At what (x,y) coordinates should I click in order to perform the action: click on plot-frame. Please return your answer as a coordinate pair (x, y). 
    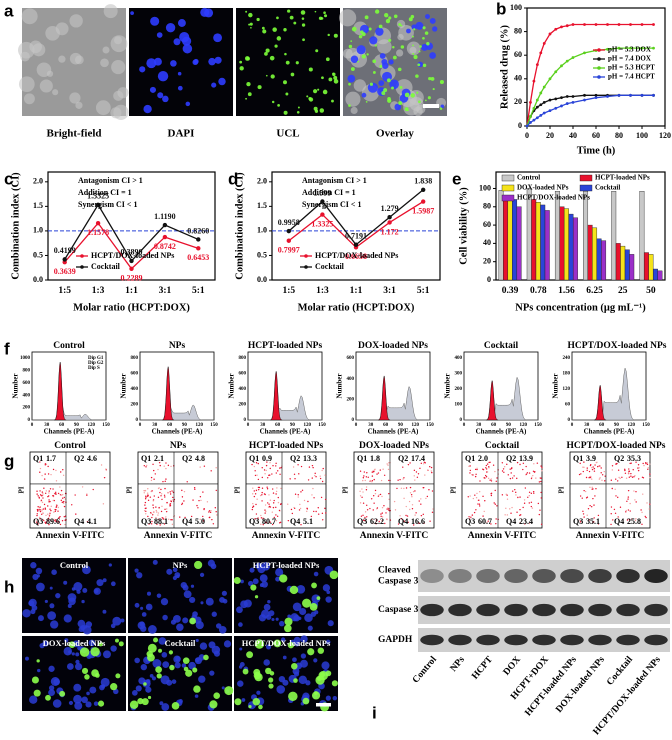
    Looking at the image, I should click on (356, 226).